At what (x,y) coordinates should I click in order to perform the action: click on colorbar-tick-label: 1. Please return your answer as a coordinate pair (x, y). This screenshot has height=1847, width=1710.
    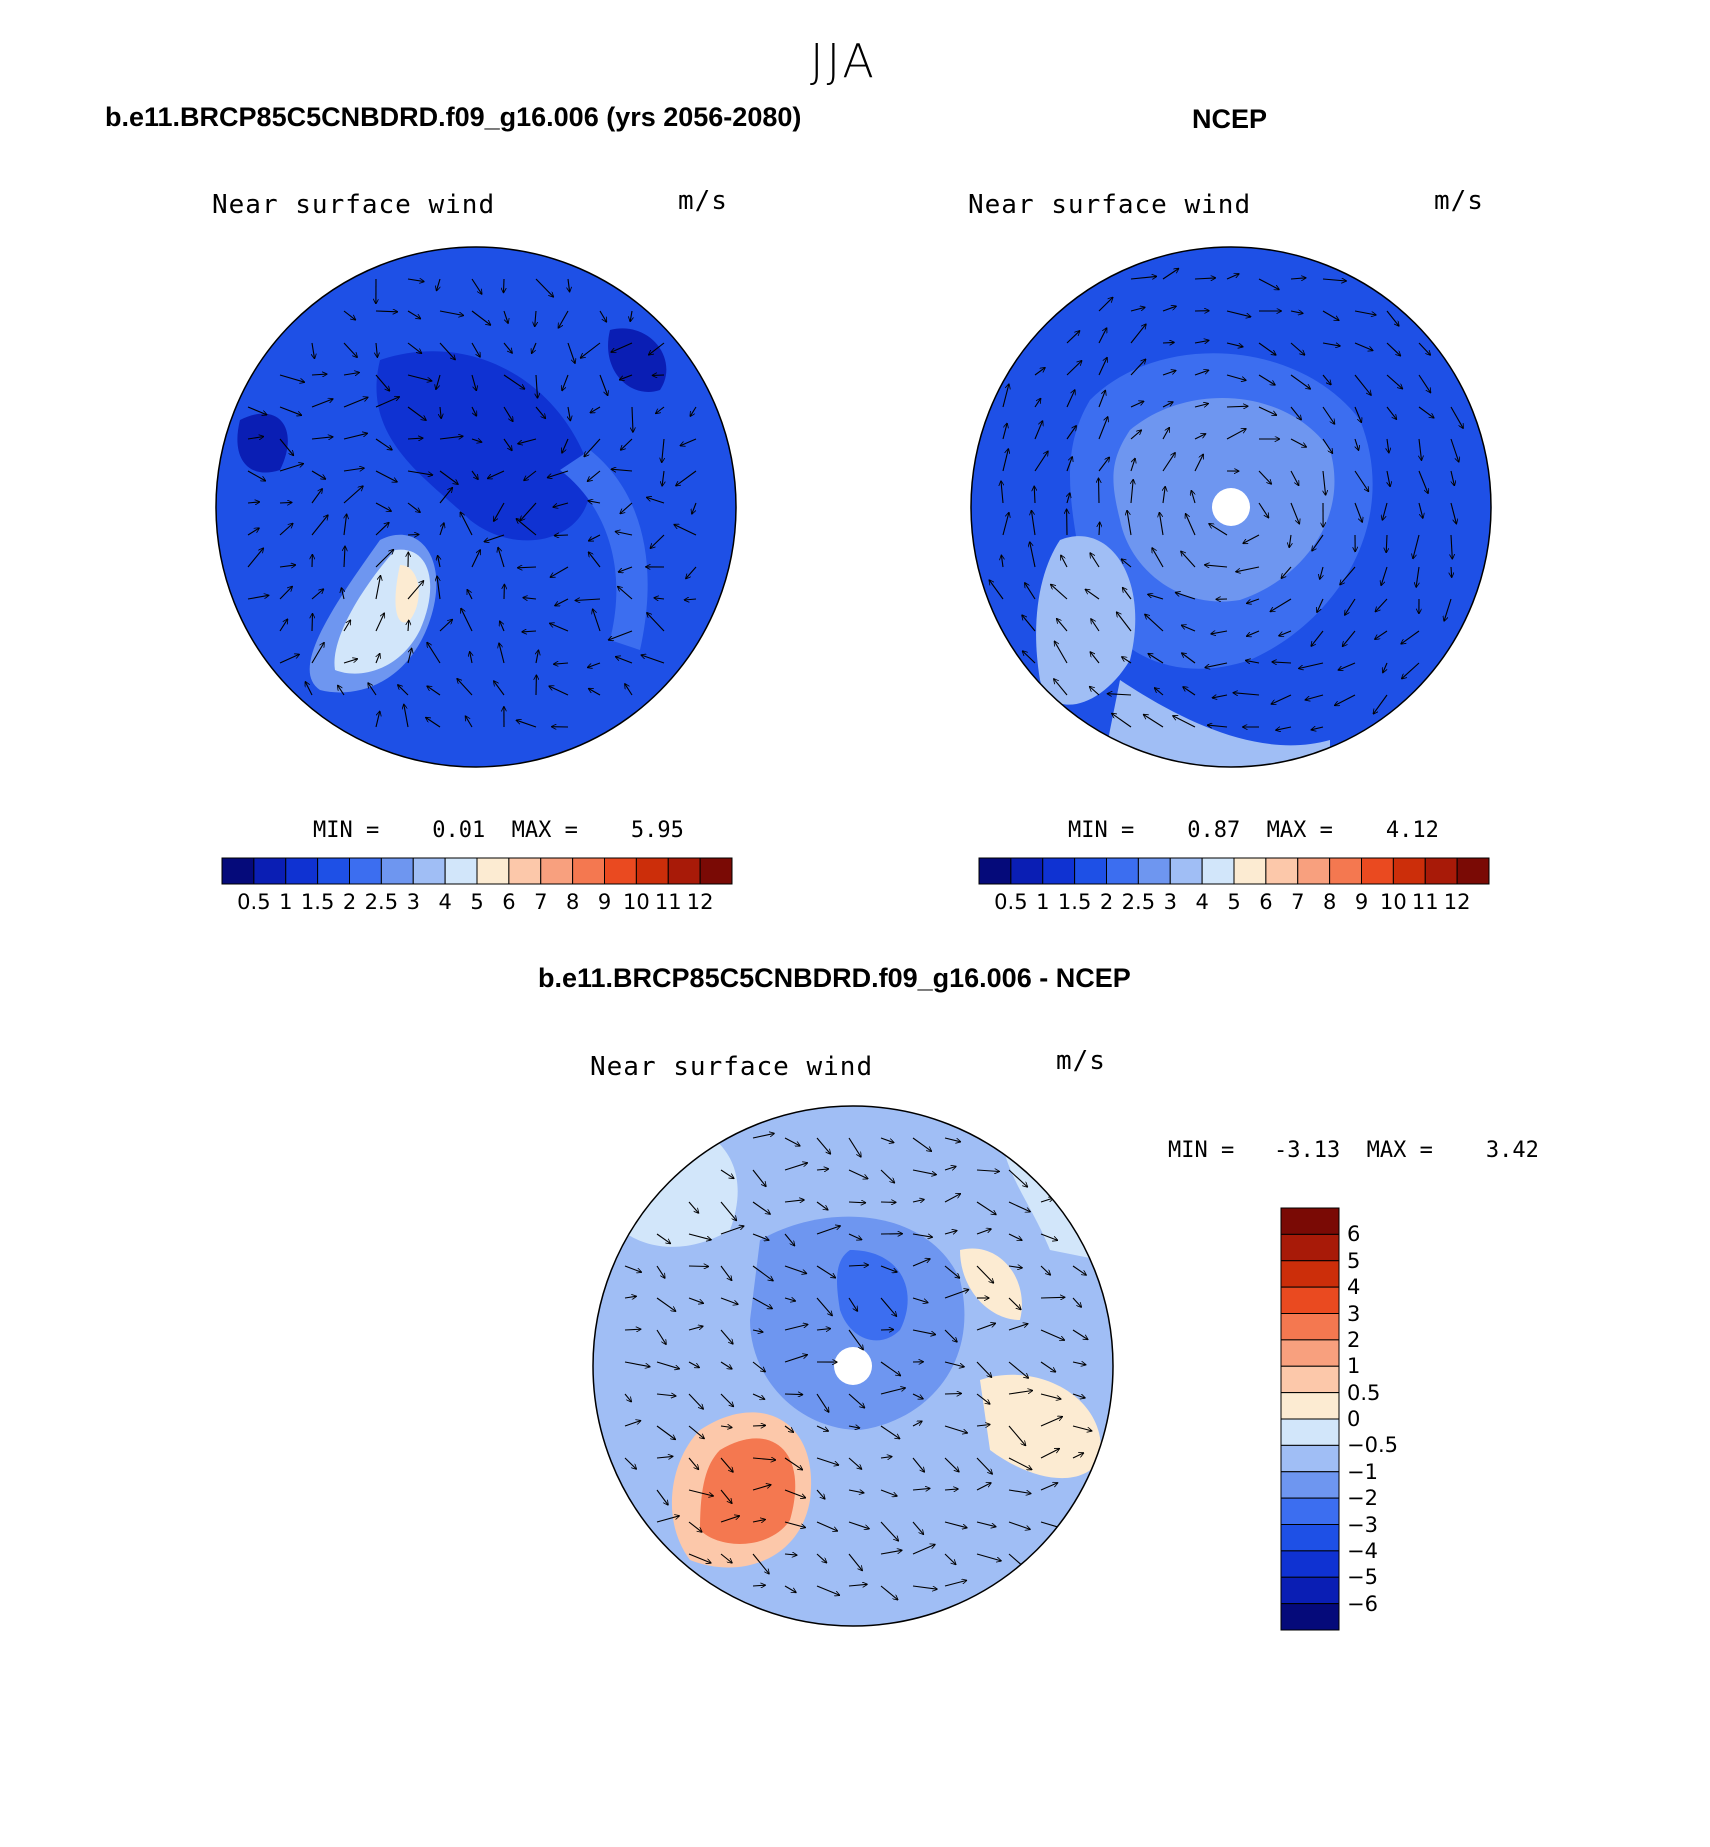
    Looking at the image, I should click on (286, 902).